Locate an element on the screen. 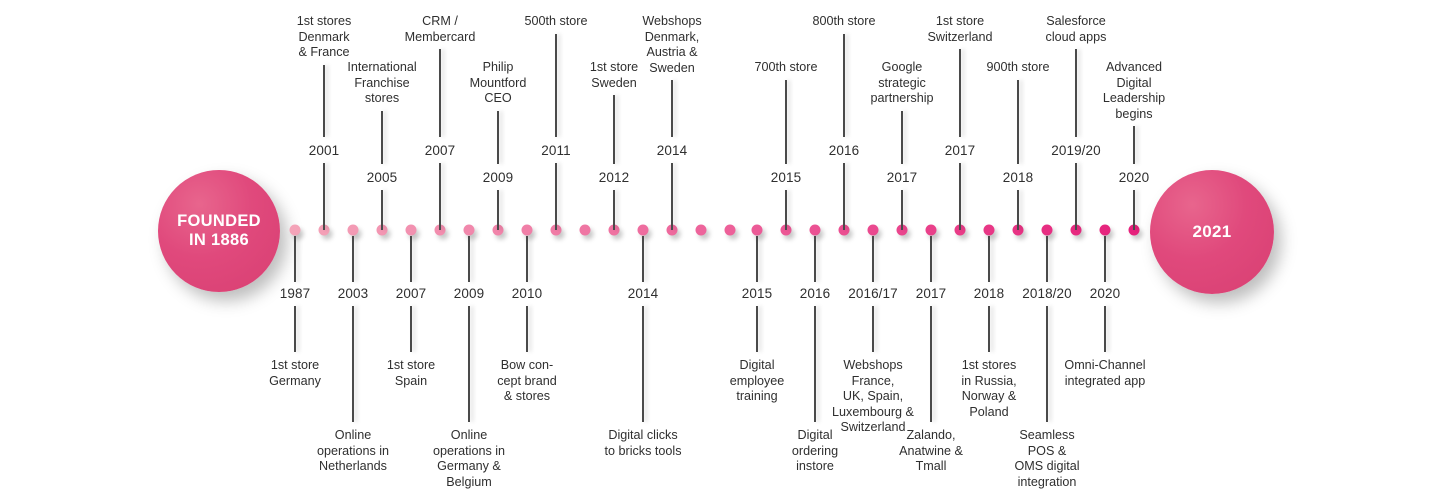 The height and width of the screenshot is (491, 1440). timeline-event-label: 700th store is located at coordinates (786, 67).